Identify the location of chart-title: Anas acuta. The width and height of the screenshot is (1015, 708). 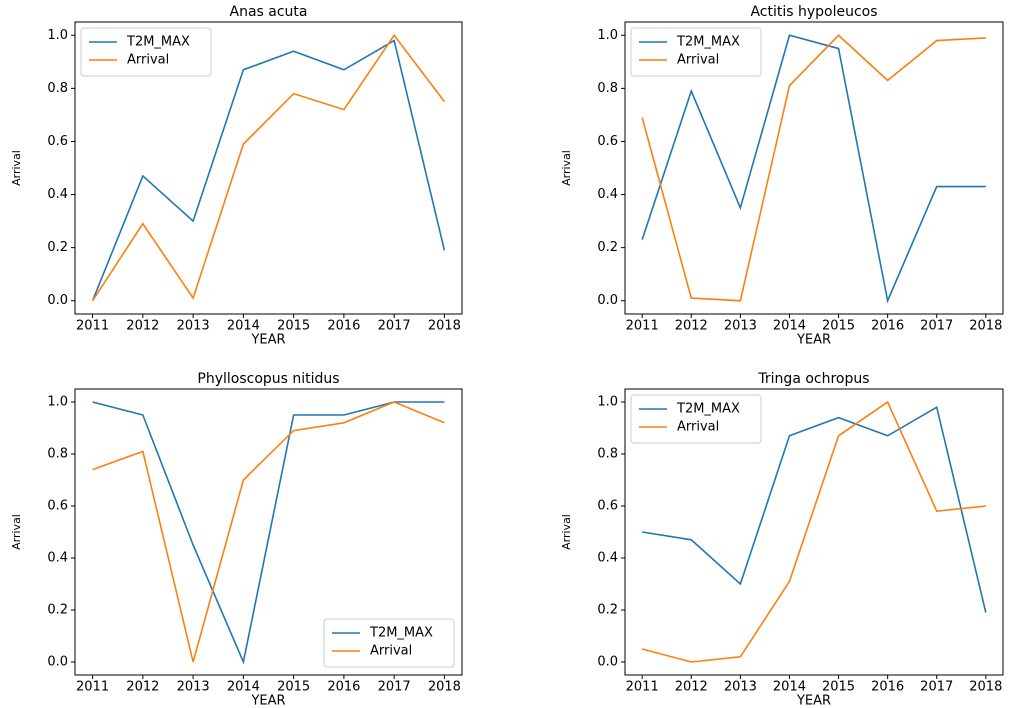
(269, 12).